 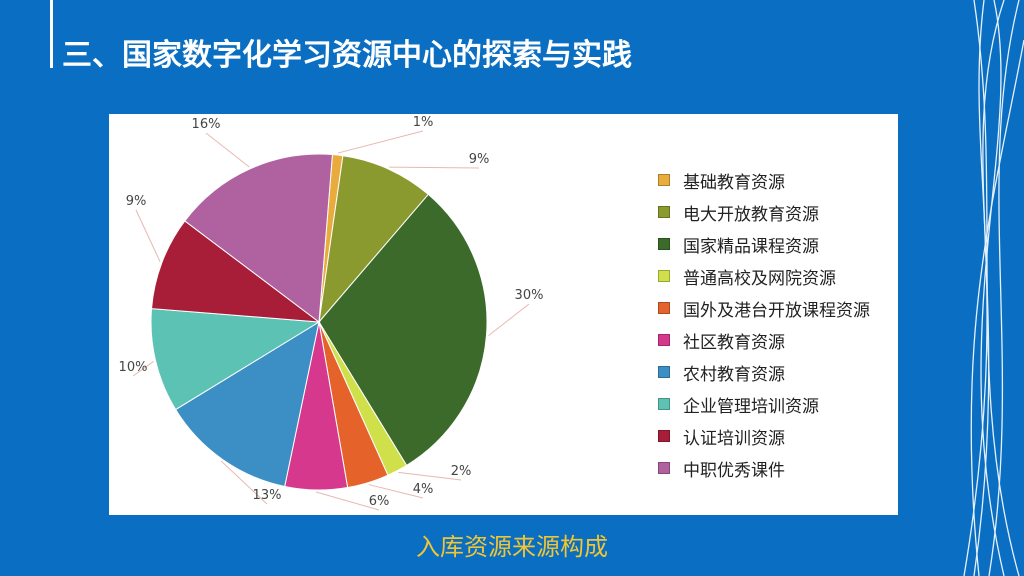 What do you see at coordinates (51, 34) in the screenshot?
I see `title-accent-bar` at bounding box center [51, 34].